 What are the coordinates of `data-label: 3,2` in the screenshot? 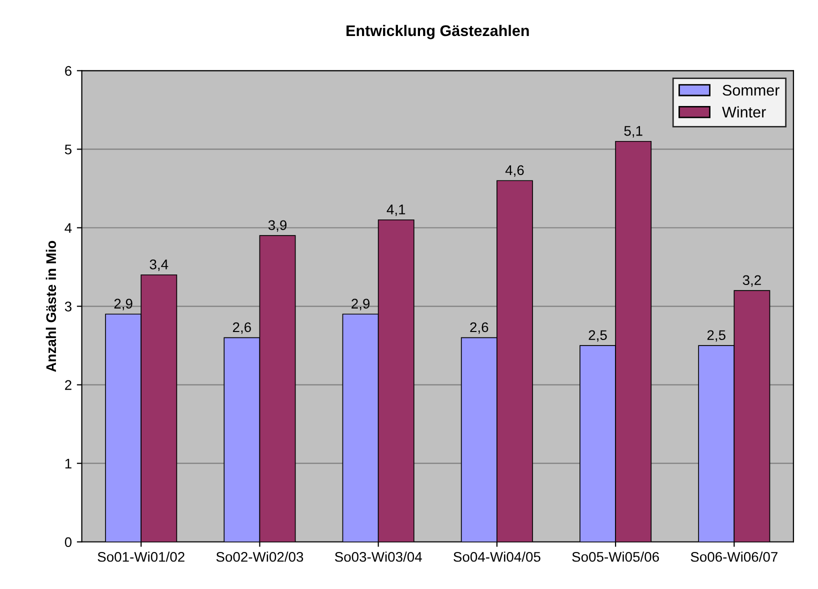 It's located at (751, 281).